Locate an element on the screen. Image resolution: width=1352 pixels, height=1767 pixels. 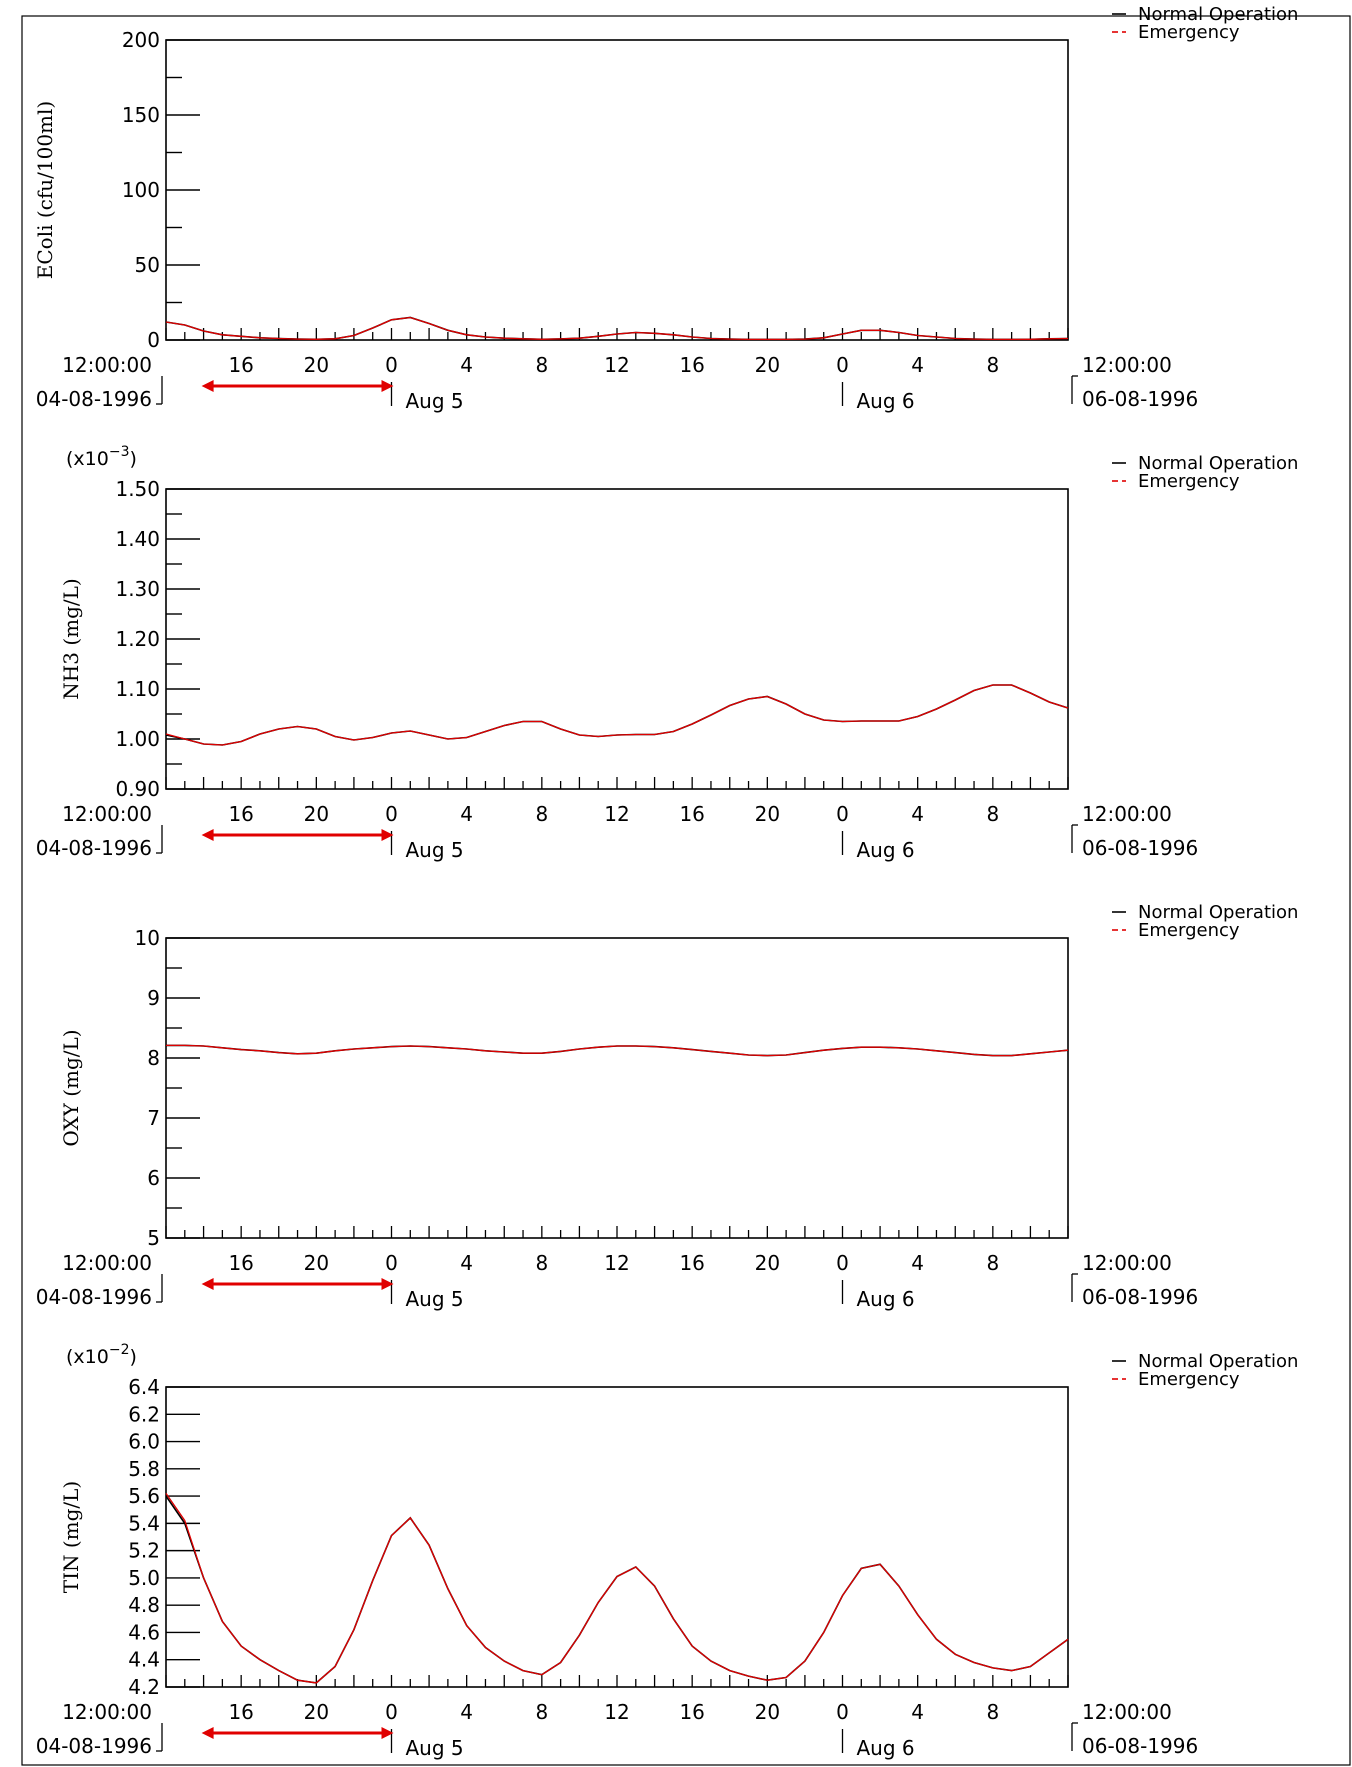
y-tick-label: 0.90 is located at coordinates (137, 789).